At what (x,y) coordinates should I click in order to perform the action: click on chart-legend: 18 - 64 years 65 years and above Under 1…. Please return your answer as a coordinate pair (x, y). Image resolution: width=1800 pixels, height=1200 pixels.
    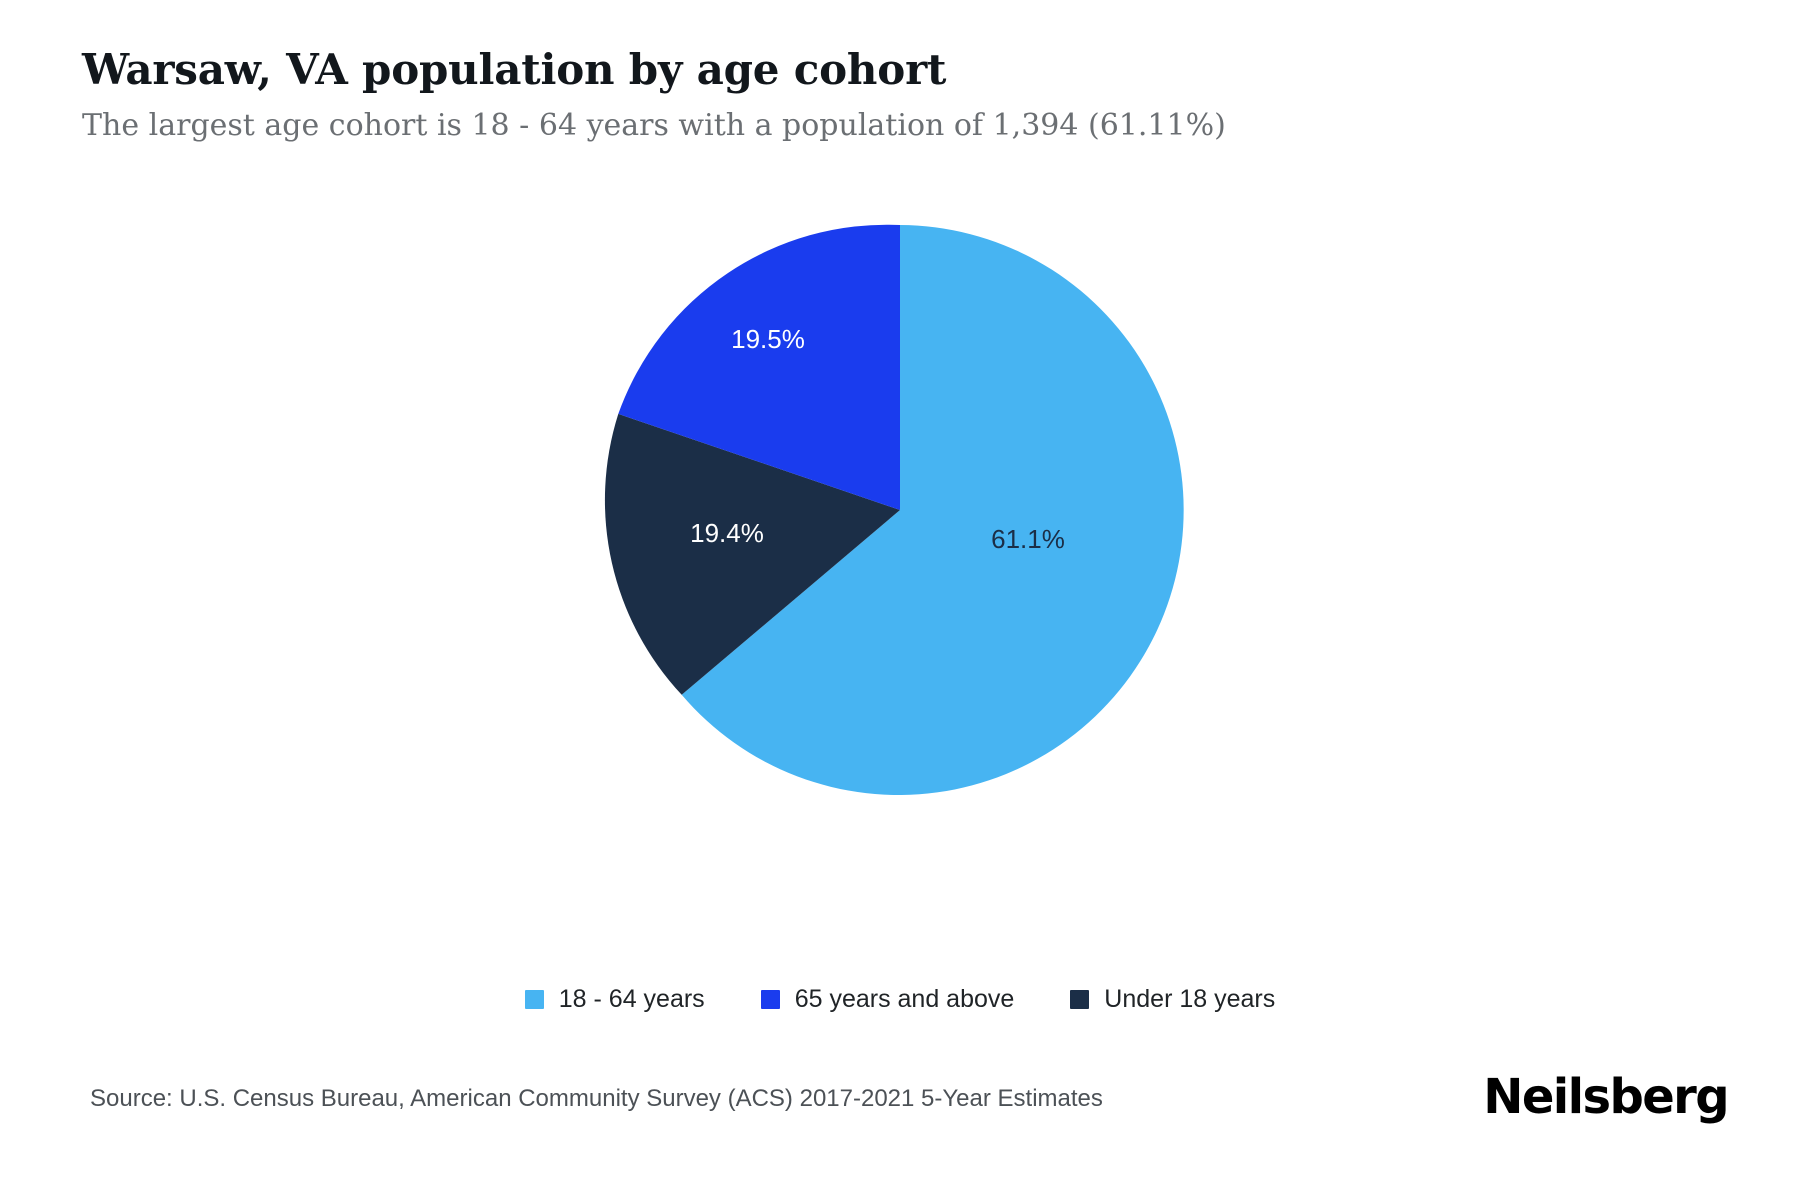
    Looking at the image, I should click on (900, 999).